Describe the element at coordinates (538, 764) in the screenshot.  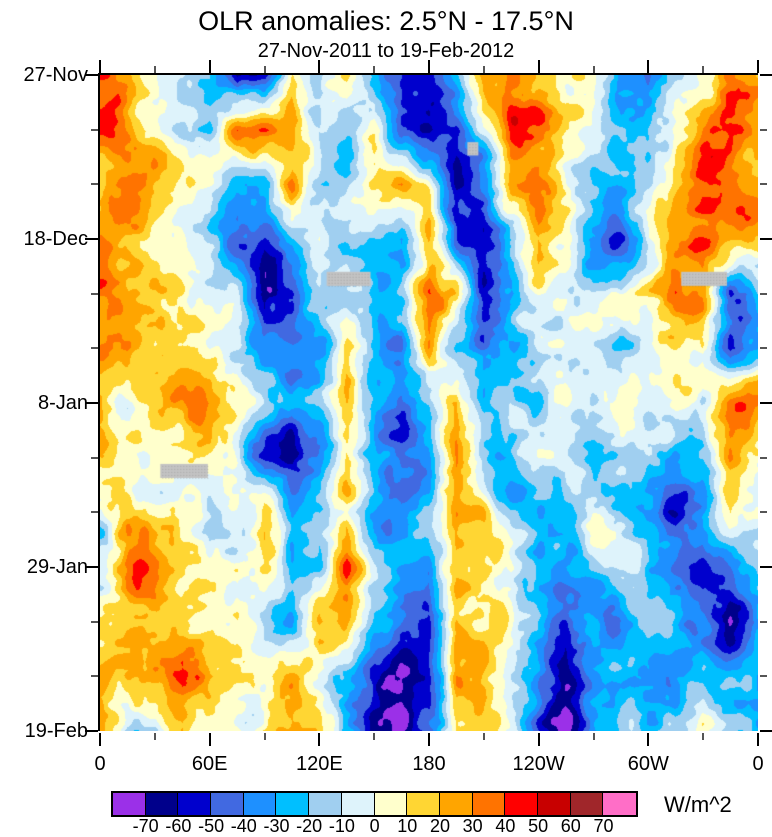
I see `x-tick-label: 120W` at that location.